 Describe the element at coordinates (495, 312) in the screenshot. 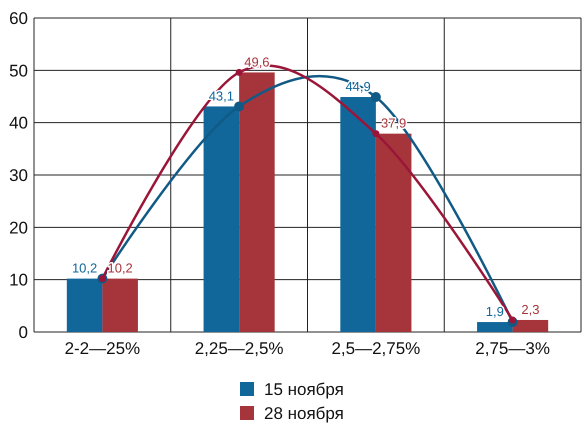

I see `data-label: 1,9` at that location.